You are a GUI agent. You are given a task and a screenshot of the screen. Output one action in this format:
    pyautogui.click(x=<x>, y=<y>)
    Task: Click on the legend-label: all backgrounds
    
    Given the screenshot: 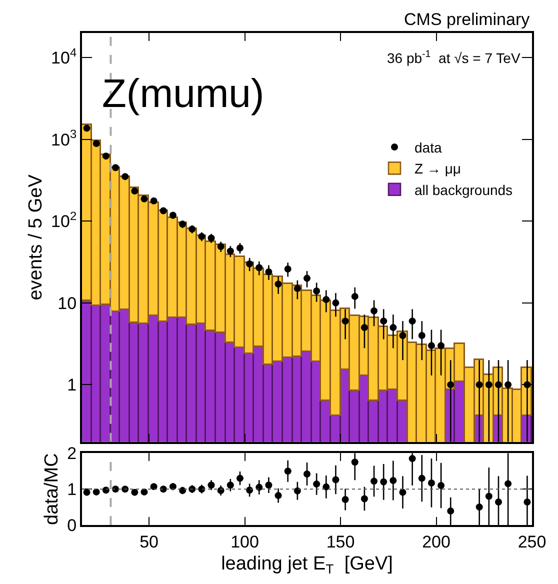 What is the action you would take?
    pyautogui.click(x=463, y=190)
    